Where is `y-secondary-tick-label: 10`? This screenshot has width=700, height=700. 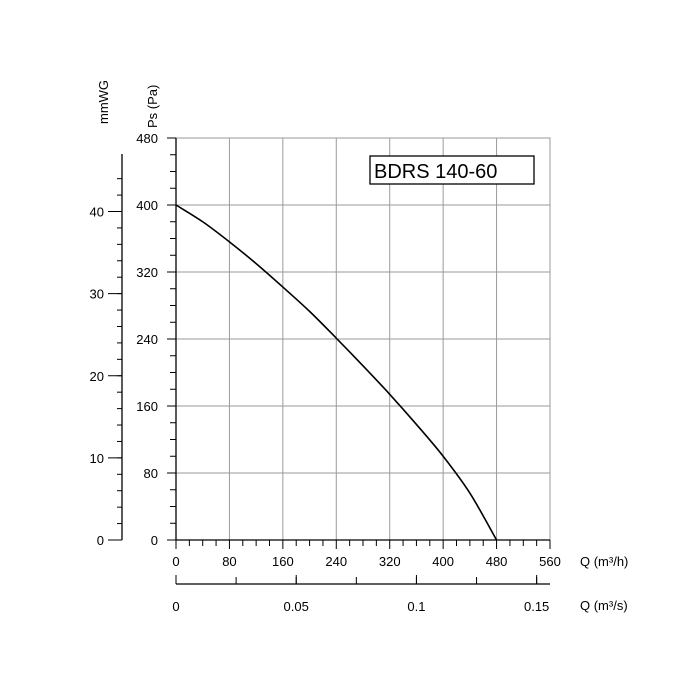
y-secondary-tick-label: 10 is located at coordinates (97, 458).